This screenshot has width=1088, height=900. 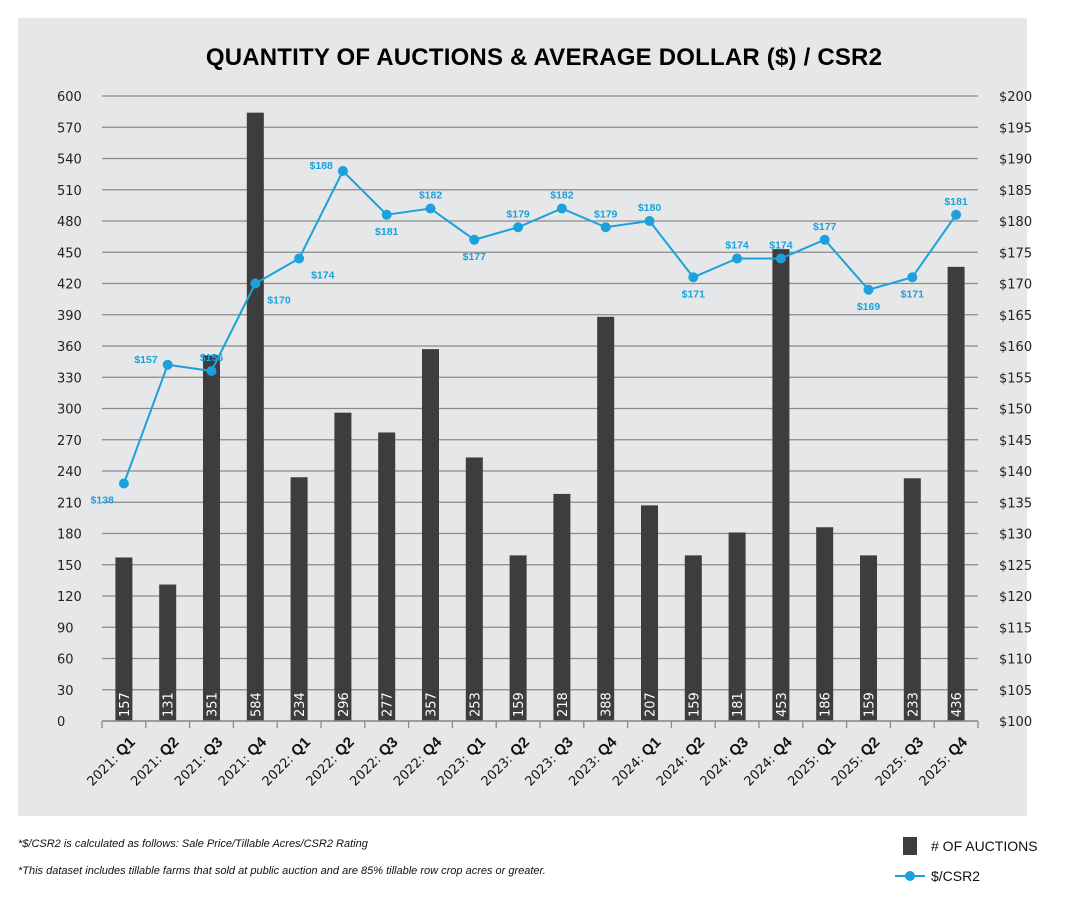 What do you see at coordinates (125, 704) in the screenshot?
I see `bar-value-label: 157` at bounding box center [125, 704].